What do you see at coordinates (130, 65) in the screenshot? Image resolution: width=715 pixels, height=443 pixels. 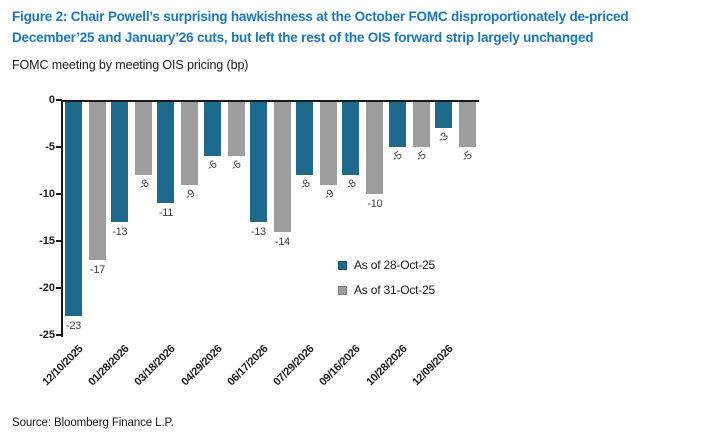 I see `chart-subtitle: FOMC meeting by meeting OIS pricing (bp)` at bounding box center [130, 65].